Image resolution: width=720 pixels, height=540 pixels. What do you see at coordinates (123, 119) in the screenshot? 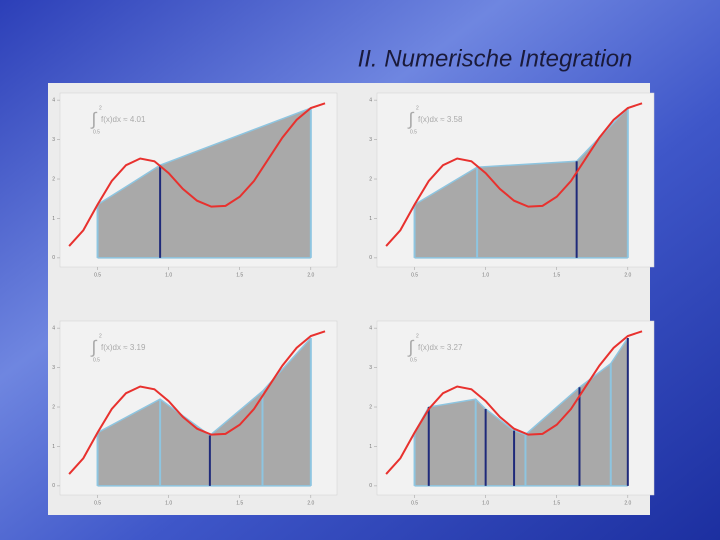
I see `integral-annotation: f(x)dx ≈ 4.01` at bounding box center [123, 119].